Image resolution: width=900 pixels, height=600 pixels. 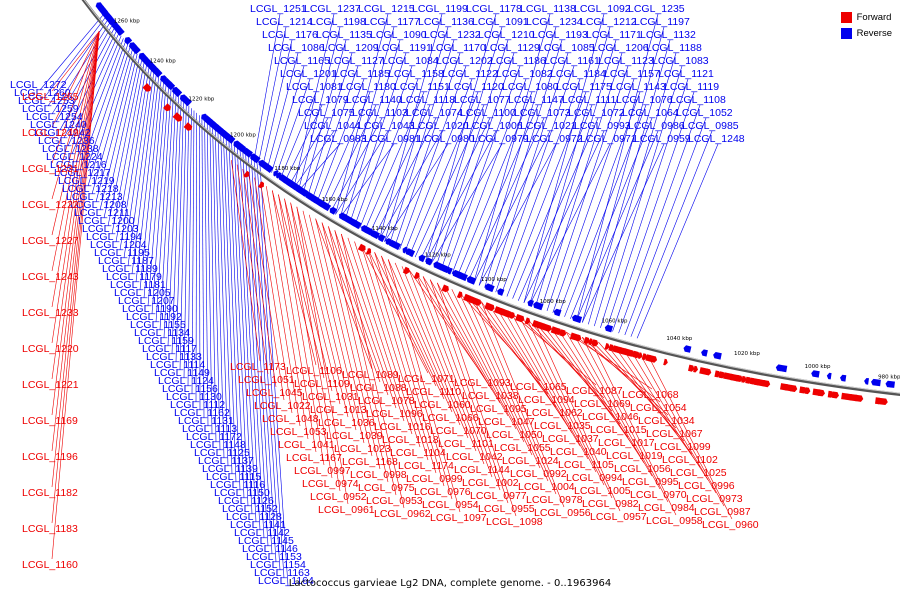 What do you see at coordinates (163, 62) in the screenshot?
I see `ruler-tick-label: 1240 kbp` at bounding box center [163, 62].